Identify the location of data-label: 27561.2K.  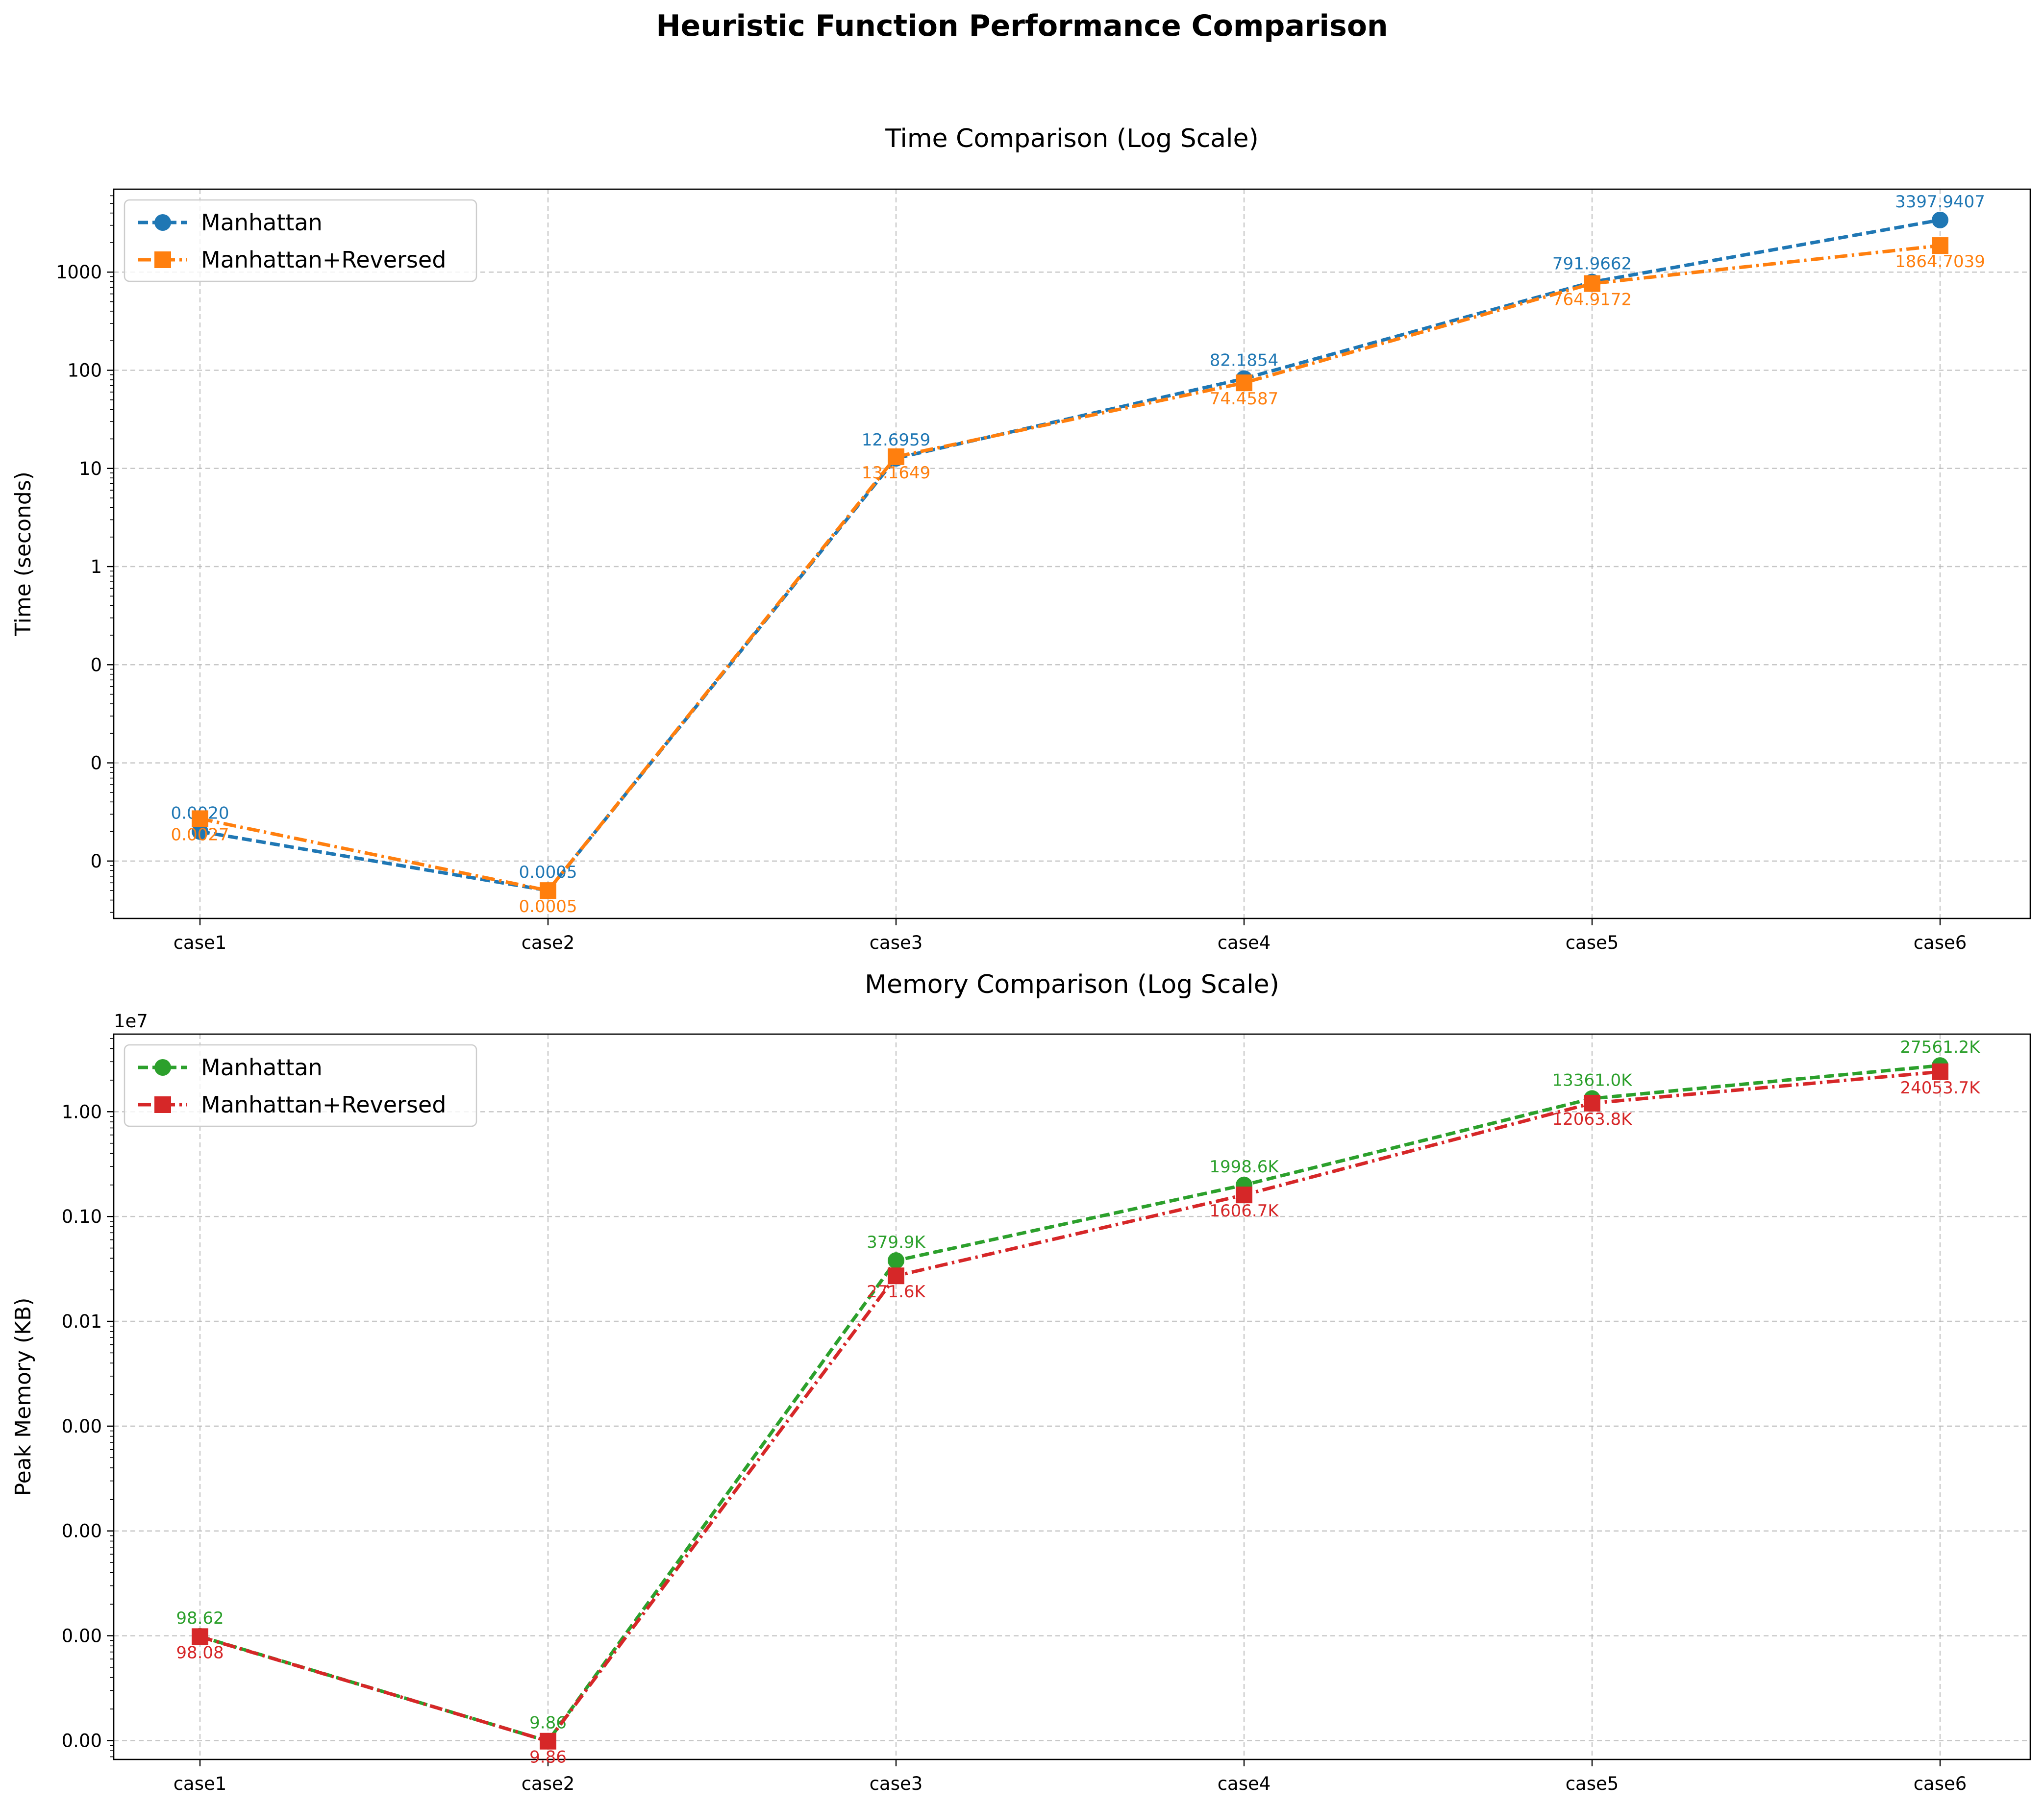
(1941, 1047).